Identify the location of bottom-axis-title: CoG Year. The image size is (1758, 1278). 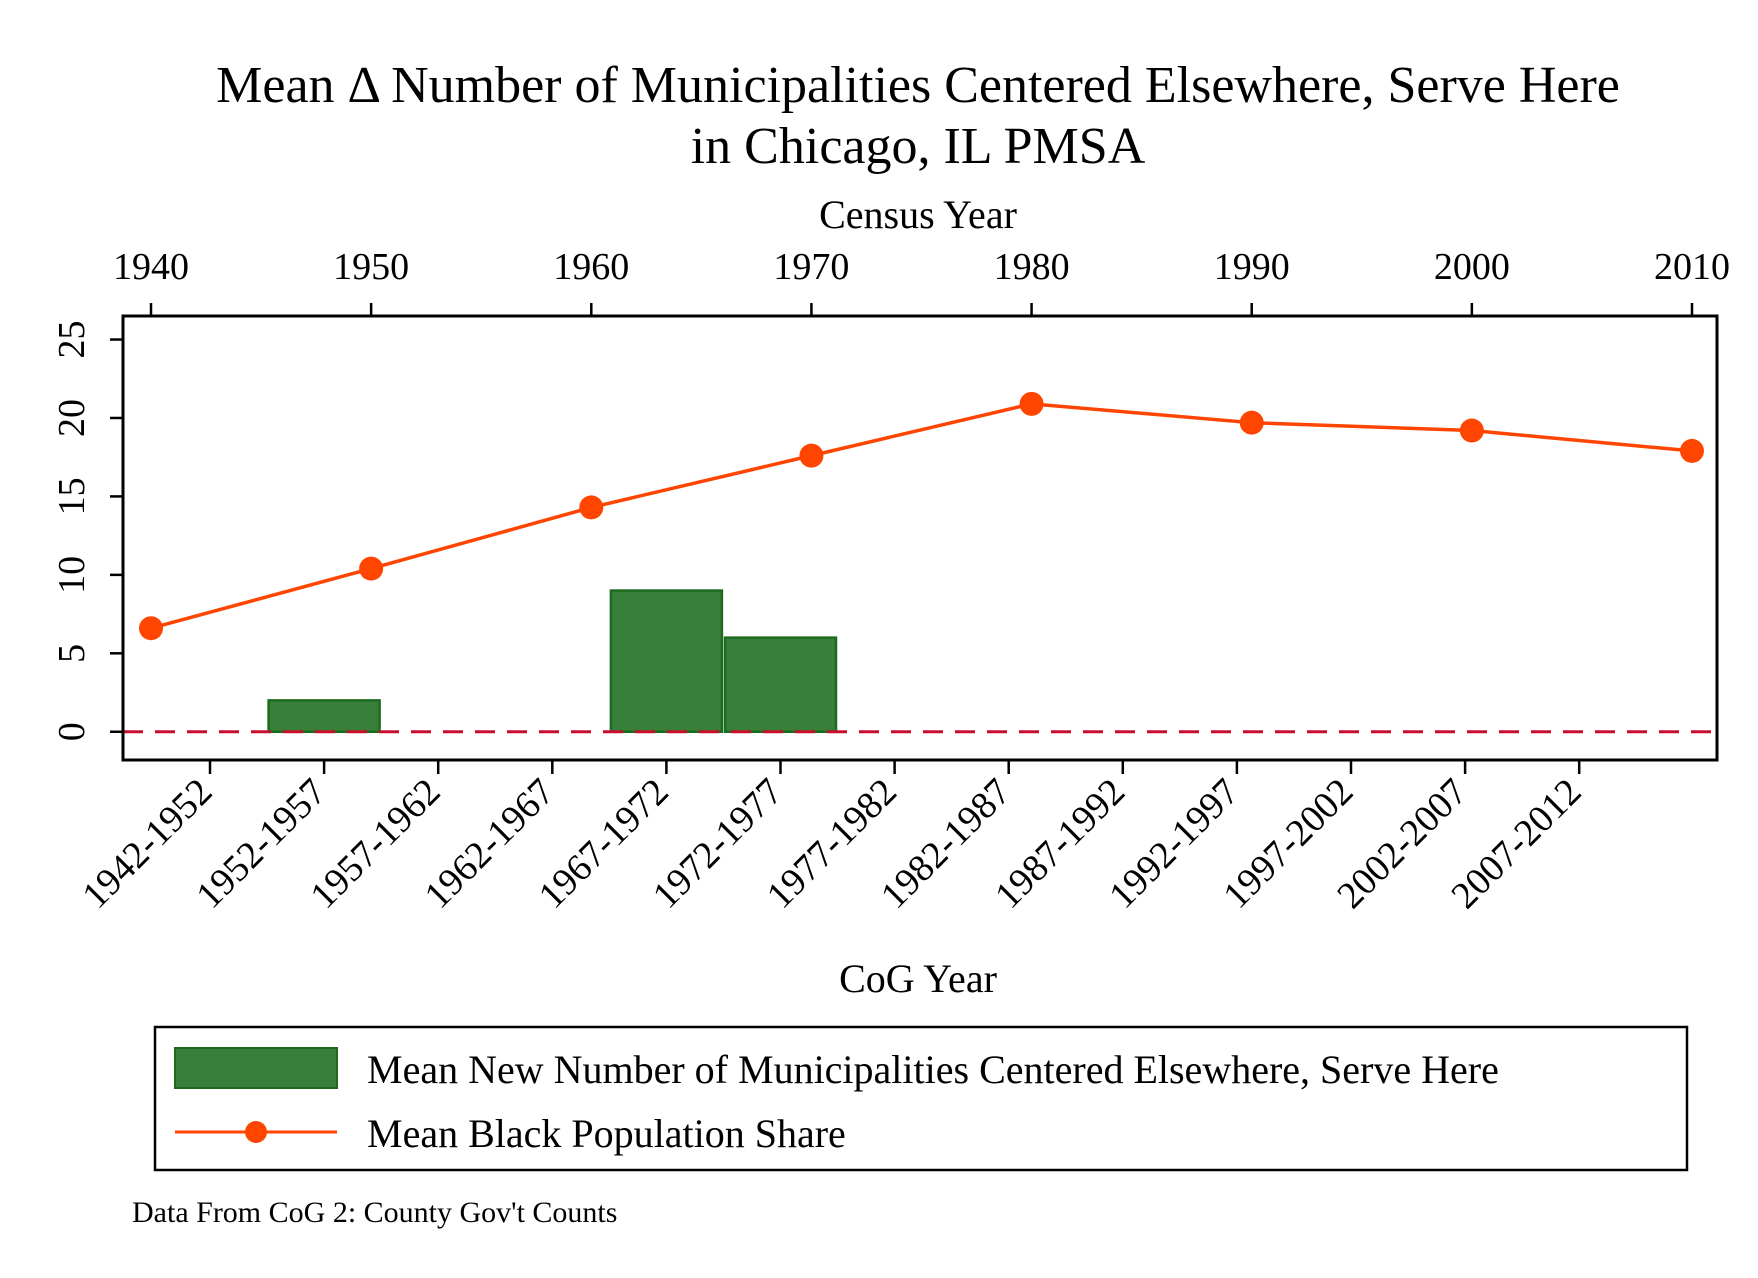
(918, 978).